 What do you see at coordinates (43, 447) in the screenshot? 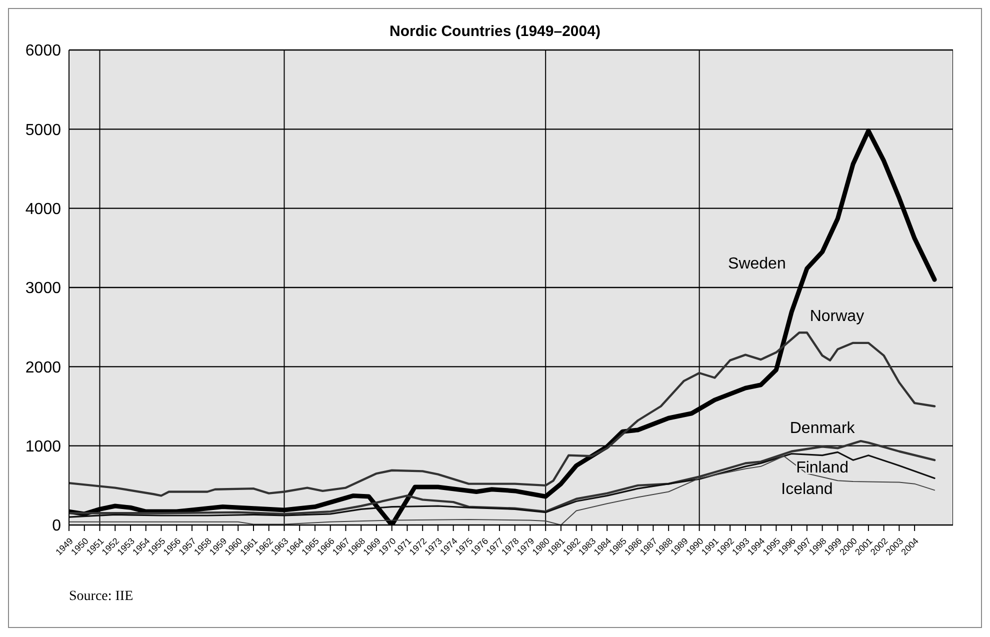
I see `y-tick-label: 1000` at bounding box center [43, 447].